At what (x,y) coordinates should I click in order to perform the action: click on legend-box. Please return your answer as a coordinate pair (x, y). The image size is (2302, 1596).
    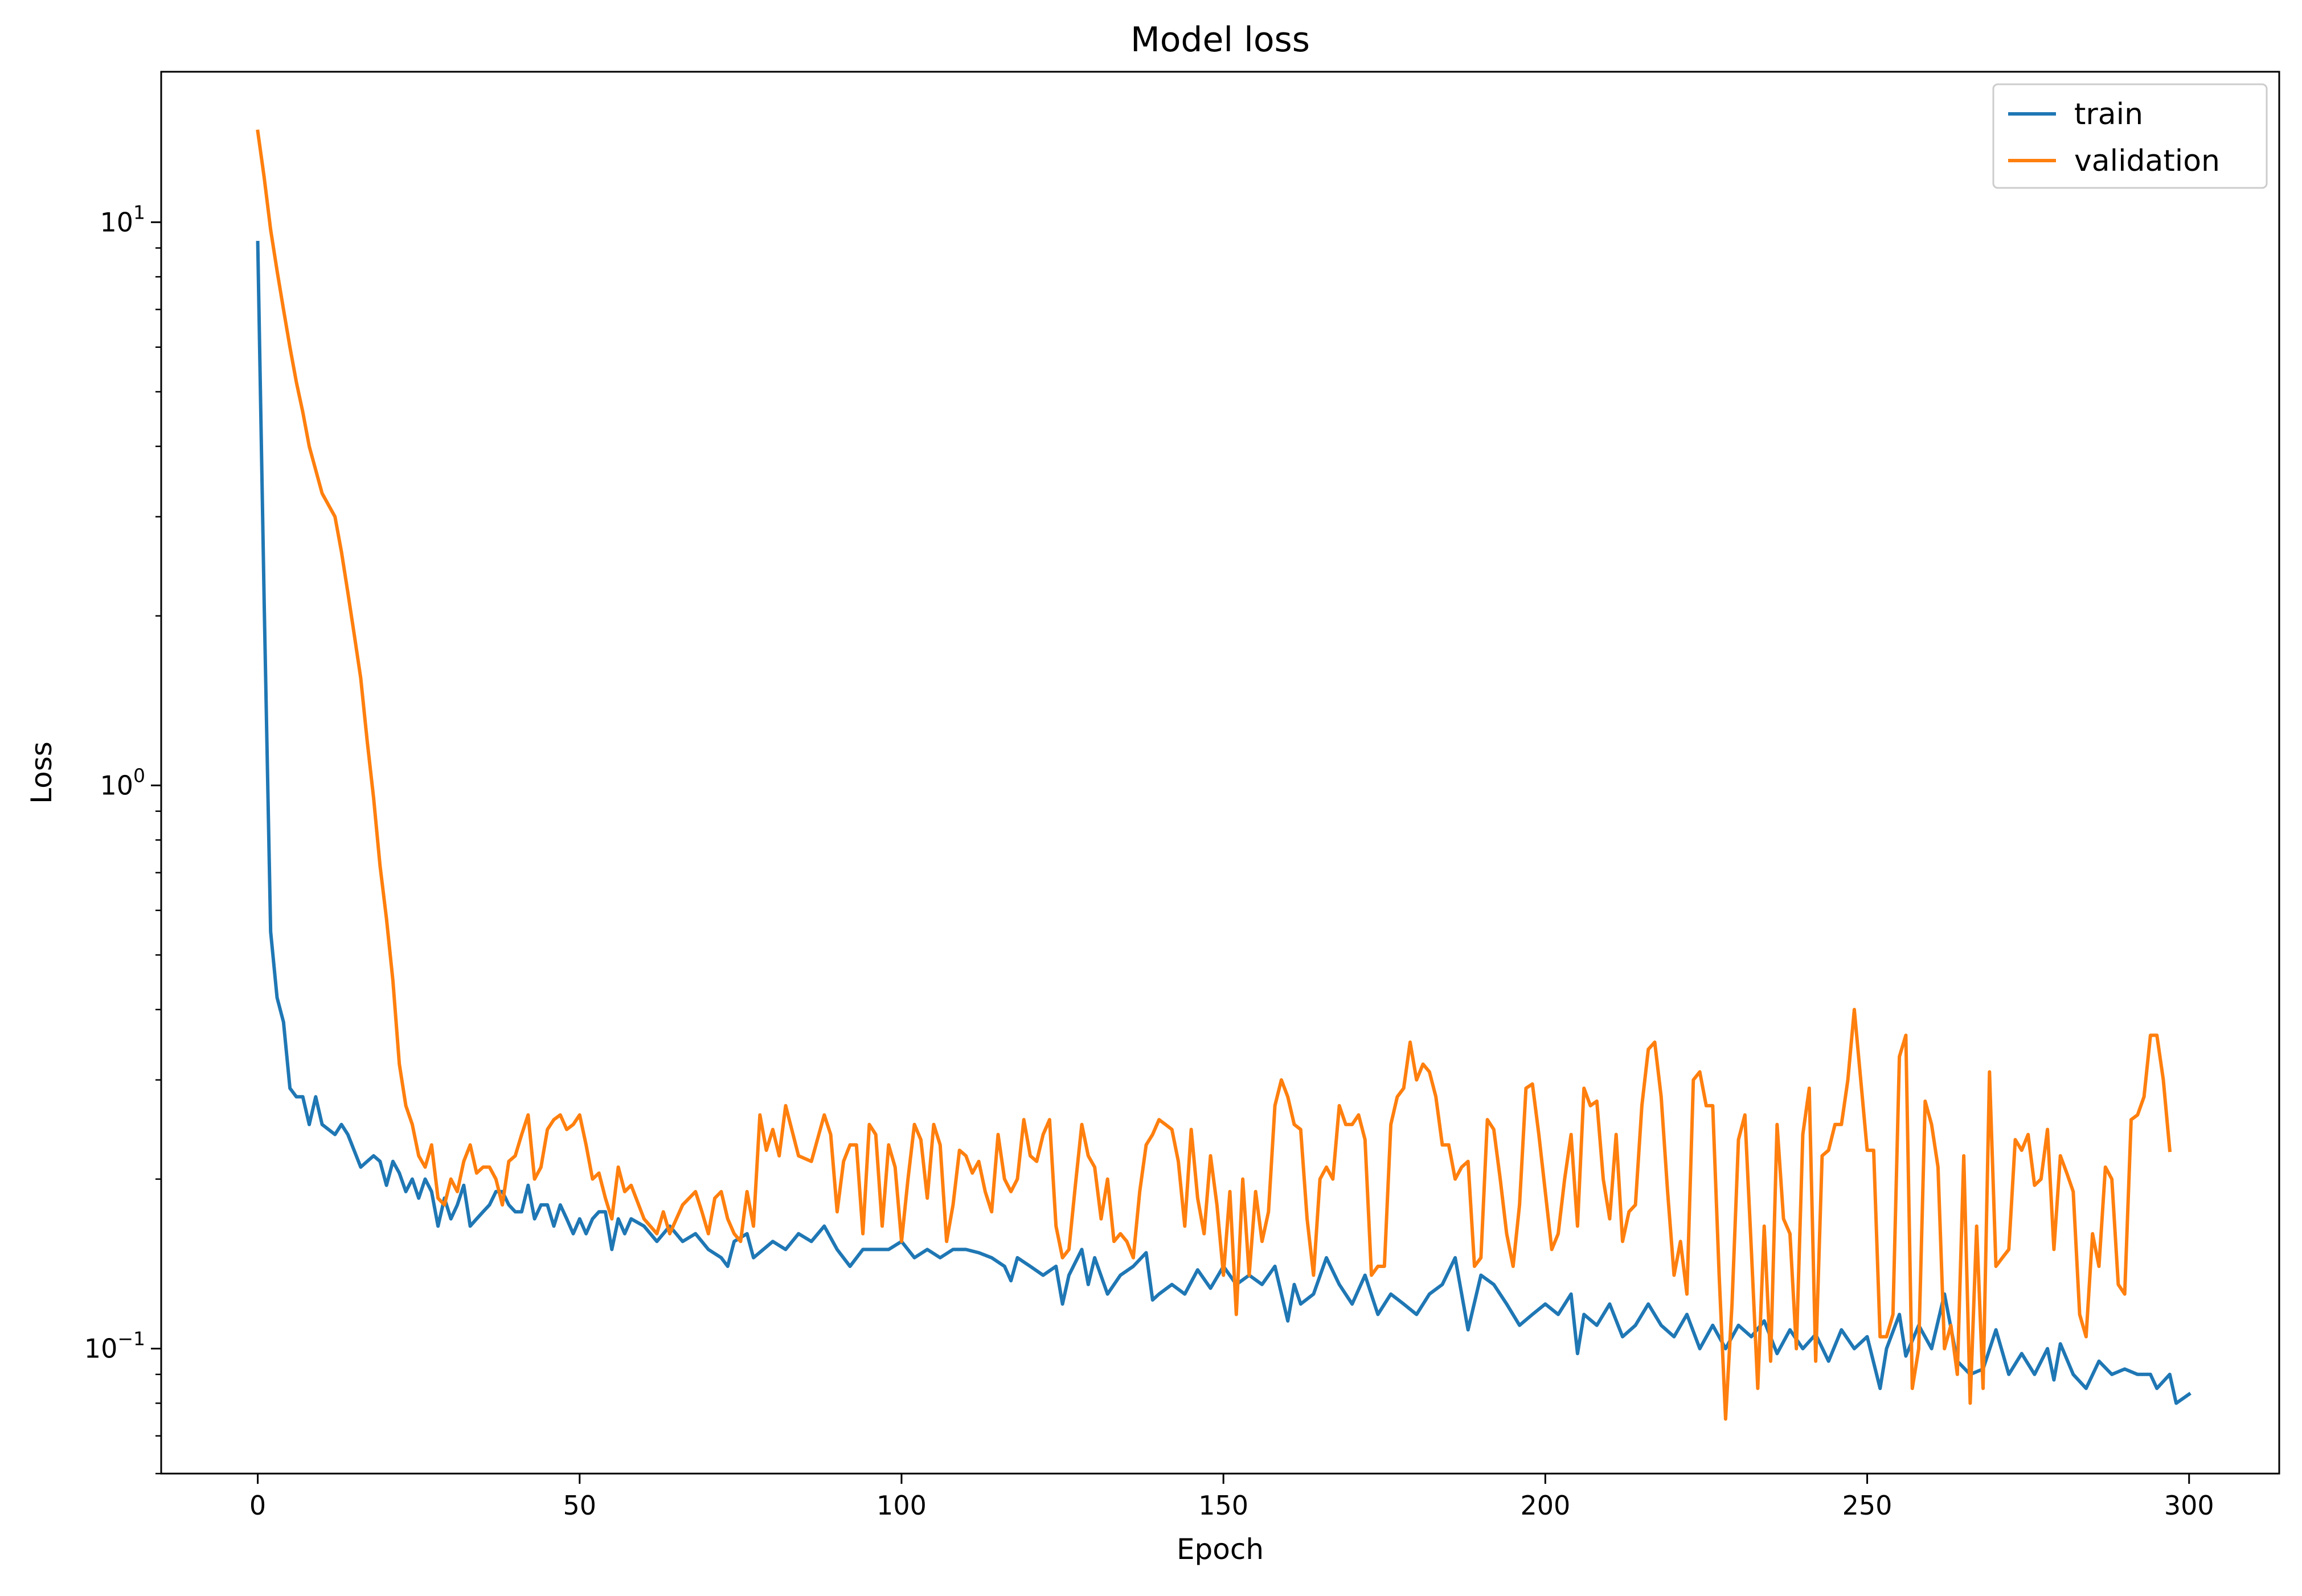
    Looking at the image, I should click on (2130, 136).